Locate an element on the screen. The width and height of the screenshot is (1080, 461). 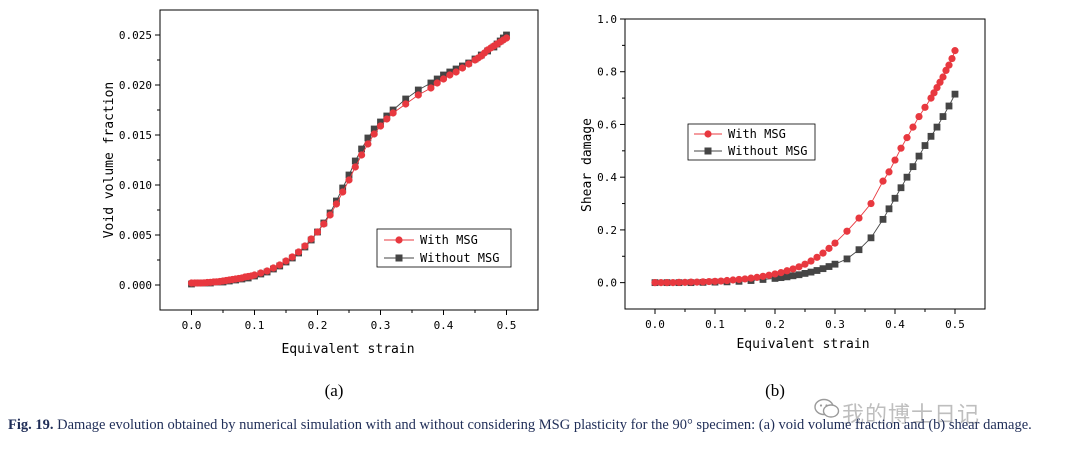
chart-a-xtick-label: 0.3 is located at coordinates (381, 325).